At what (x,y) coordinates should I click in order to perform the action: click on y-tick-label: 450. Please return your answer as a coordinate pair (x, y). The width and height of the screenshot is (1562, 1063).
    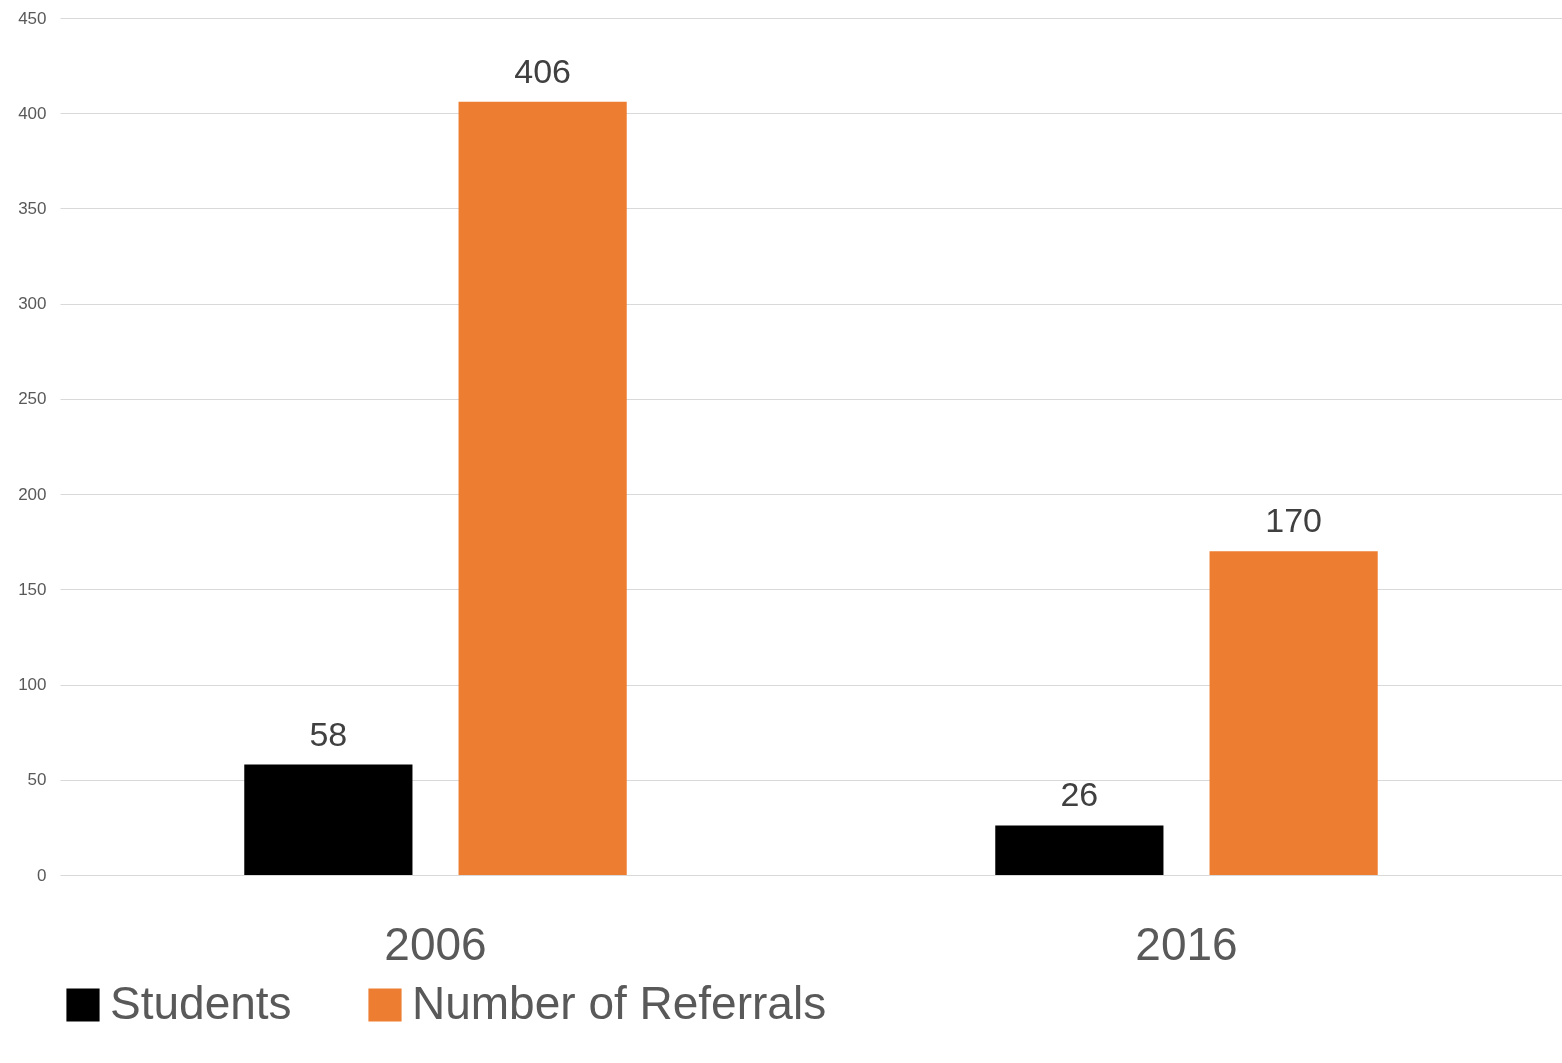
    Looking at the image, I should click on (32, 18).